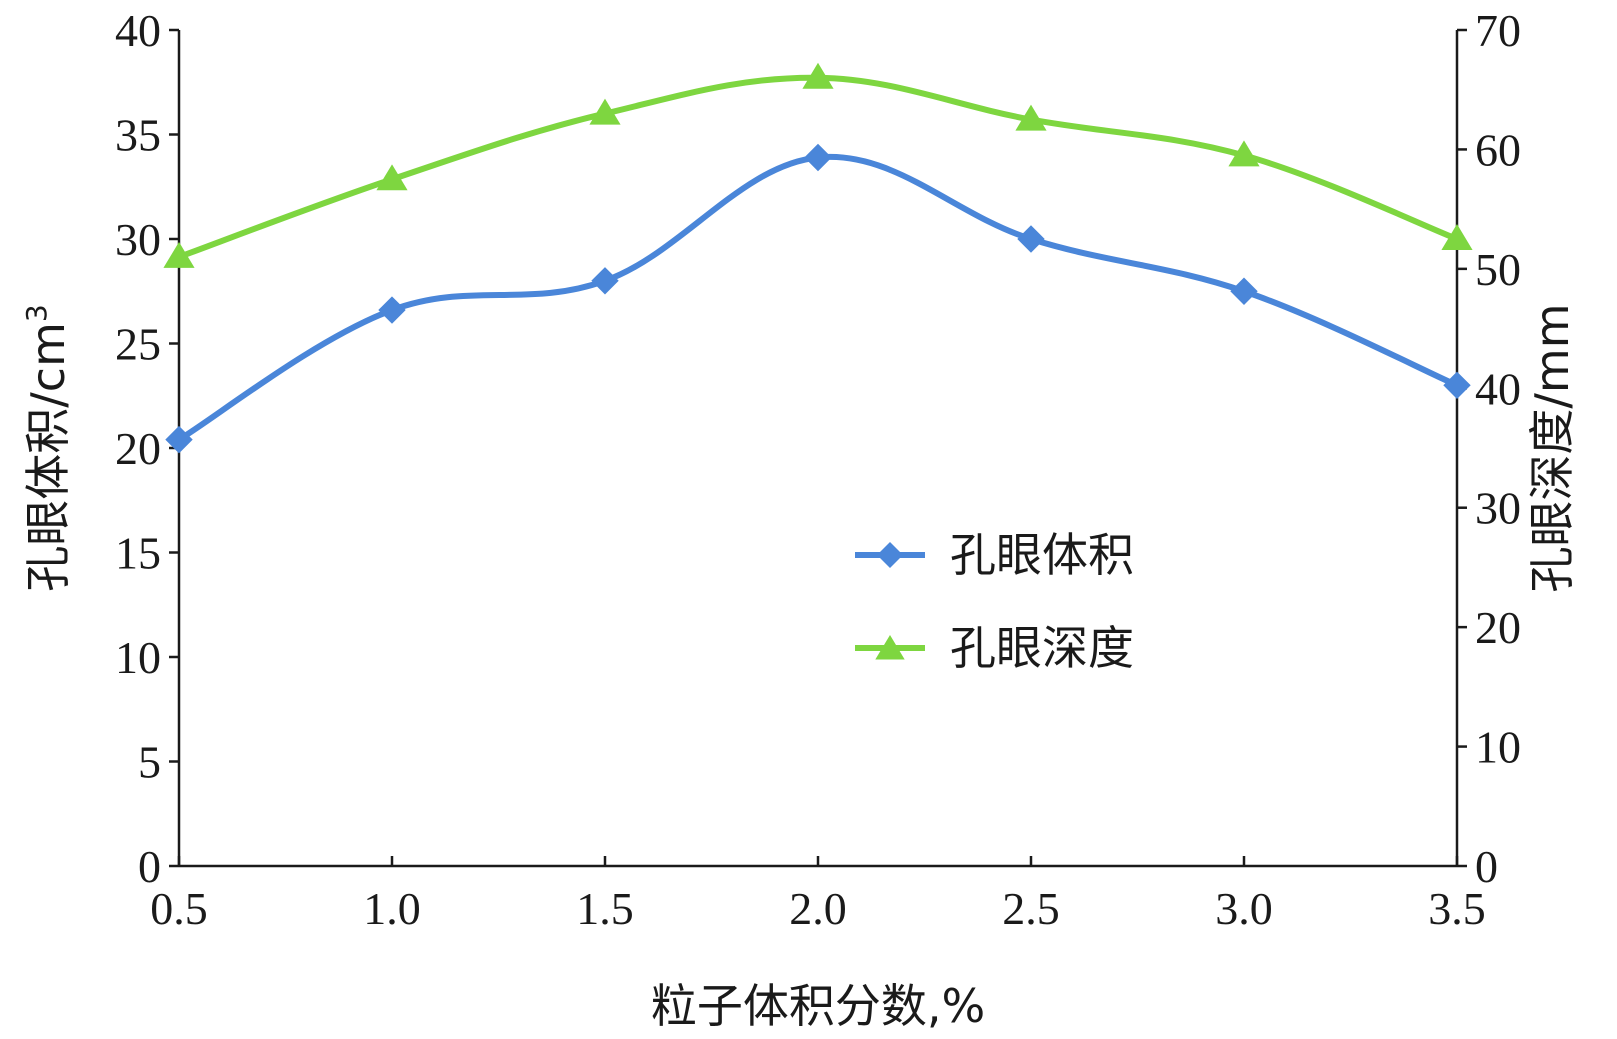 This screenshot has height=1039, width=1617. Describe the element at coordinates (138, 135) in the screenshot. I see `left-y-tick-label: 35` at that location.